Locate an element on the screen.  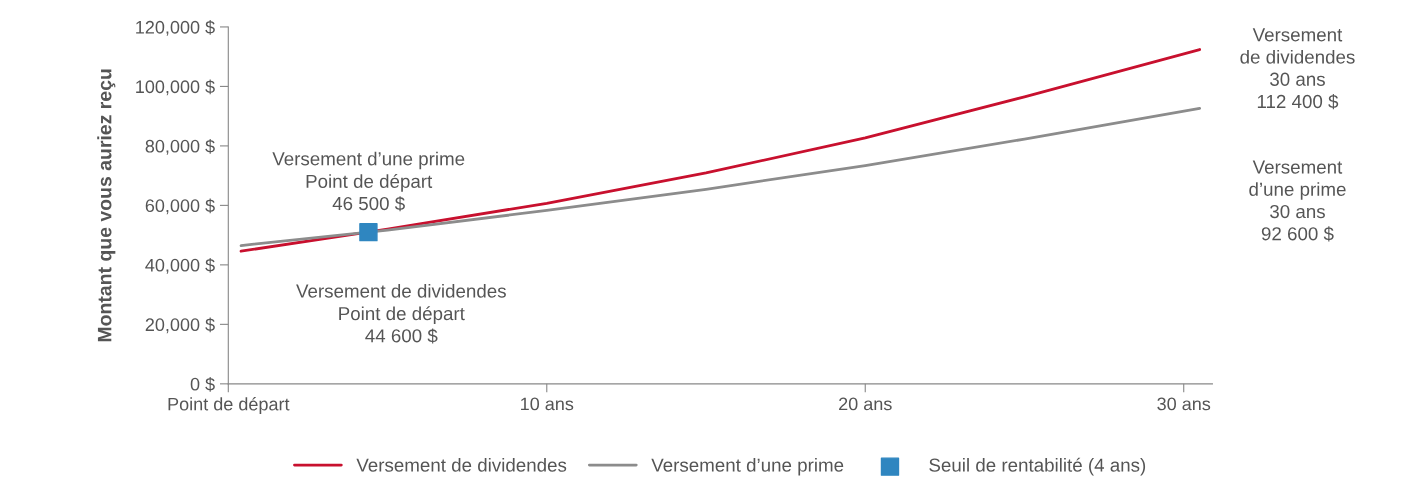
y-tick-label: 120,000 $ is located at coordinates (175, 28).